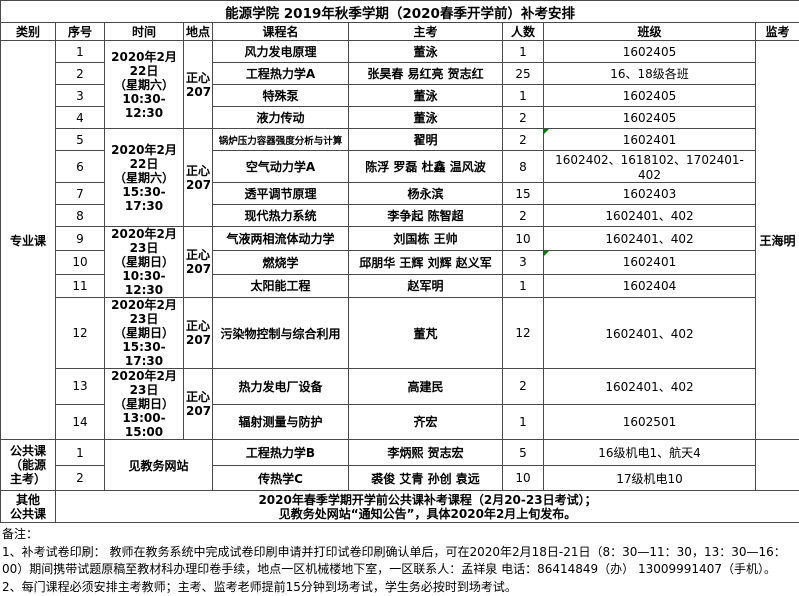 The image size is (799, 596). I want to click on col-header-no: 序号, so click(80, 32).